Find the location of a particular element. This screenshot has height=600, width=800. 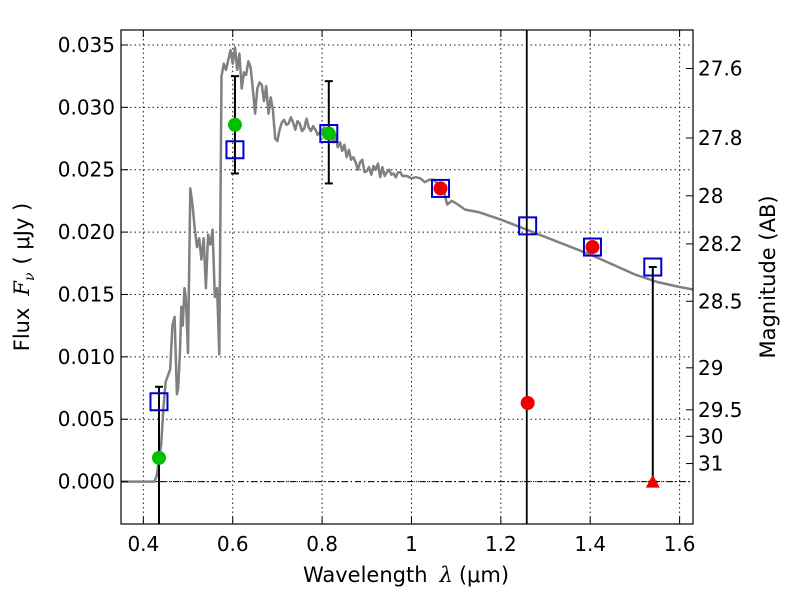

x-axis-label: Wavelength λ (μm) is located at coordinates (406, 575).